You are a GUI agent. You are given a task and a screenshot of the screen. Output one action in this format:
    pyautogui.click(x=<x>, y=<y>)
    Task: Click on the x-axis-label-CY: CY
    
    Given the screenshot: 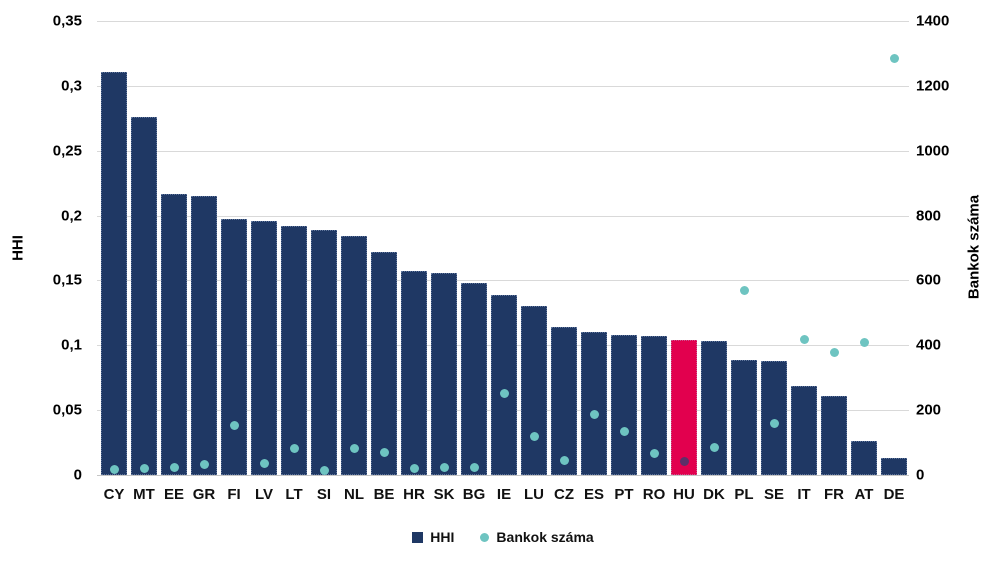 What is the action you would take?
    pyautogui.click(x=114, y=494)
    